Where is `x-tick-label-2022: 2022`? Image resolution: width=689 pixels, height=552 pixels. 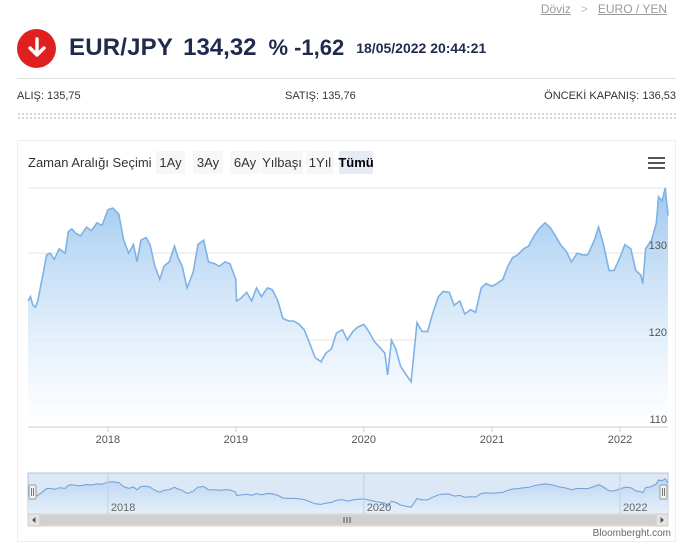 x-tick-label-2022: 2022 is located at coordinates (620, 440).